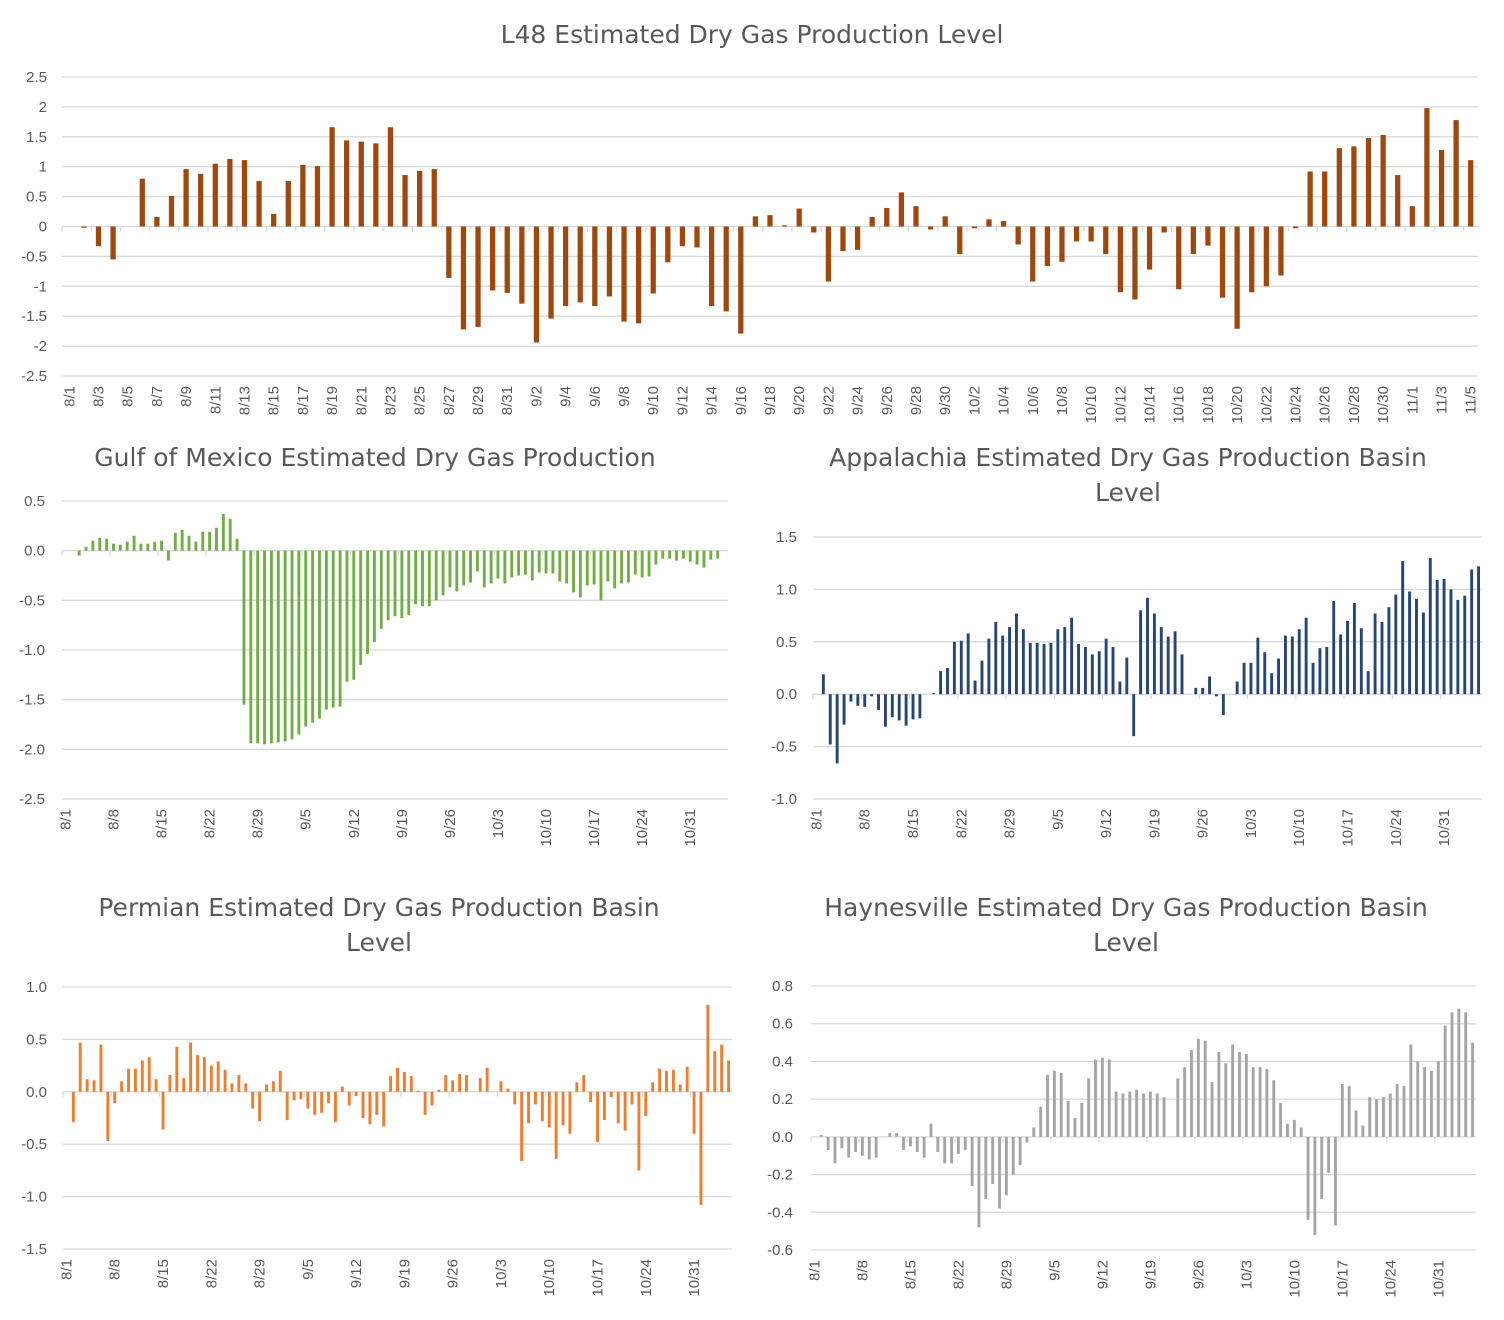 The height and width of the screenshot is (1320, 1504). What do you see at coordinates (258, 823) in the screenshot?
I see `x-tick-label: 8/29` at bounding box center [258, 823].